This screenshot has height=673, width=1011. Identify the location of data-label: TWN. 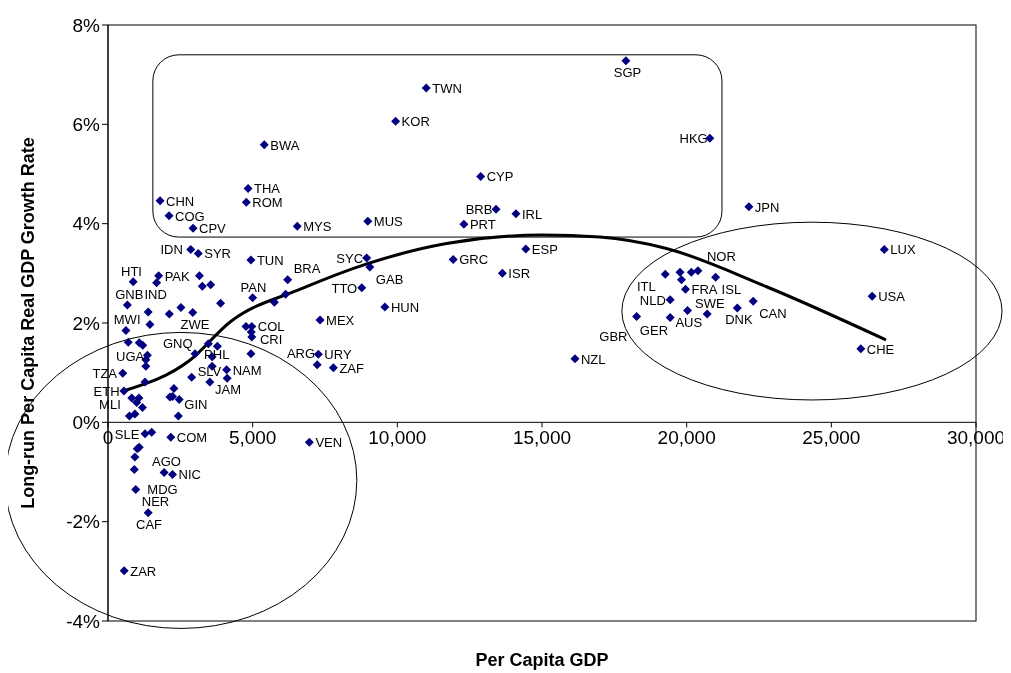
(447, 89).